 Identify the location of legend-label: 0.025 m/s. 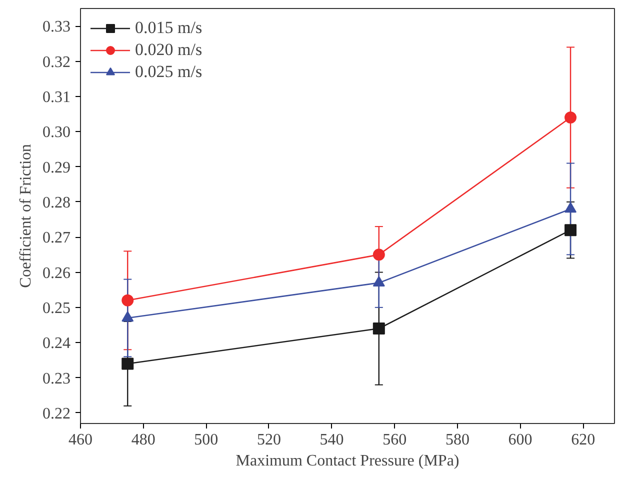
(168, 72).